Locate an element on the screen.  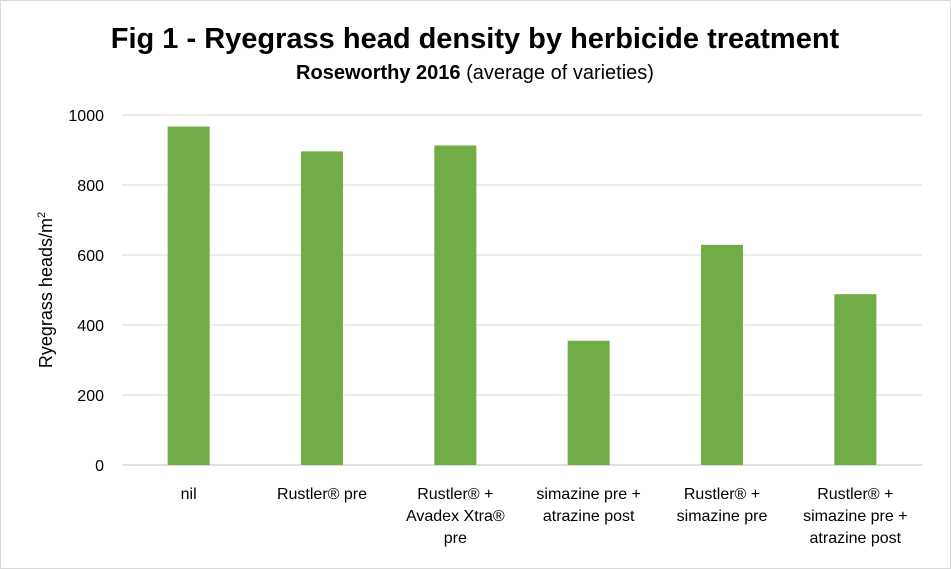
y-axis-label-text: Ryegrass heads/m is located at coordinates (46, 293).